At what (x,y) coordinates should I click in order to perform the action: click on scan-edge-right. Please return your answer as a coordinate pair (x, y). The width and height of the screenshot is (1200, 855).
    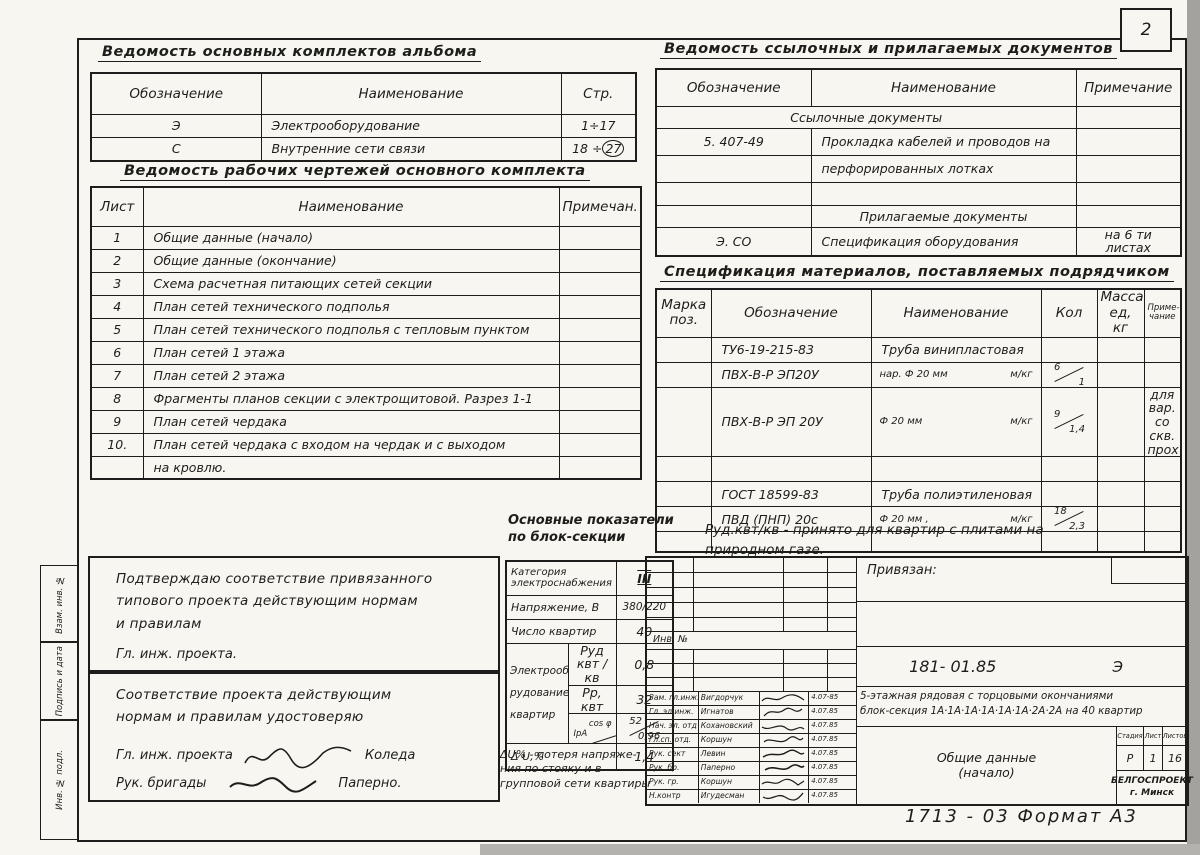
    Looking at the image, I should click on (1193, 427).